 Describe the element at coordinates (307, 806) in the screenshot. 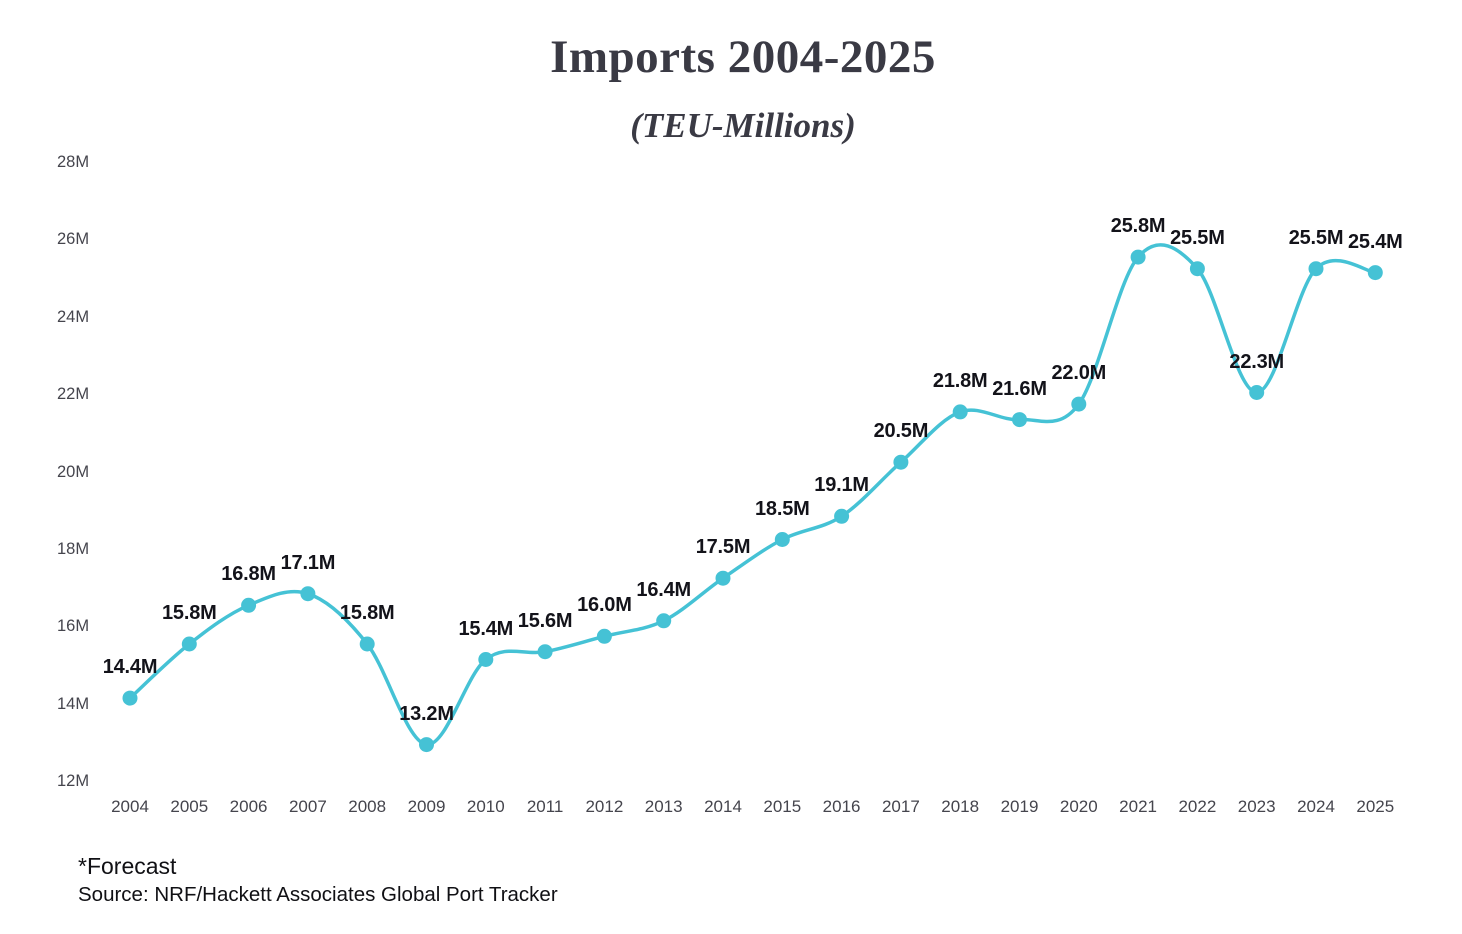

I see `x-axis-tick-label-2007: 2007` at that location.